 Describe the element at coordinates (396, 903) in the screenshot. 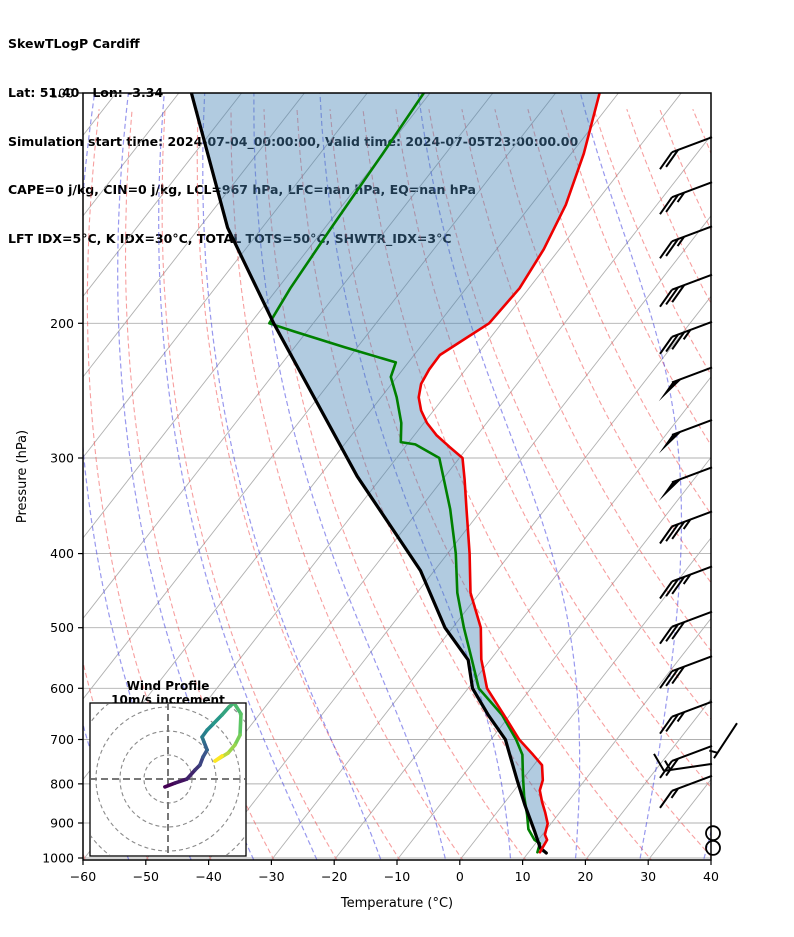

I see `x-axis-label: Temperature (°C)` at that location.